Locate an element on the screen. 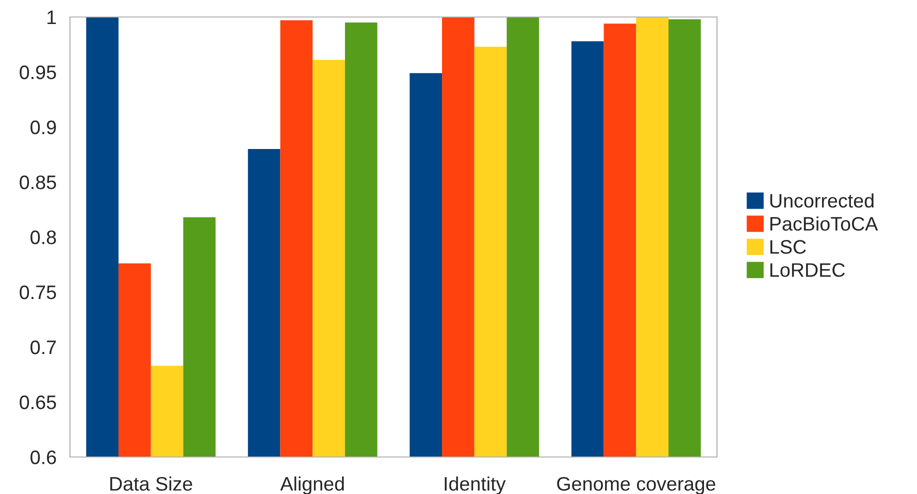 The width and height of the screenshot is (917, 494). y-tick-label: 0.7 is located at coordinates (43, 347).